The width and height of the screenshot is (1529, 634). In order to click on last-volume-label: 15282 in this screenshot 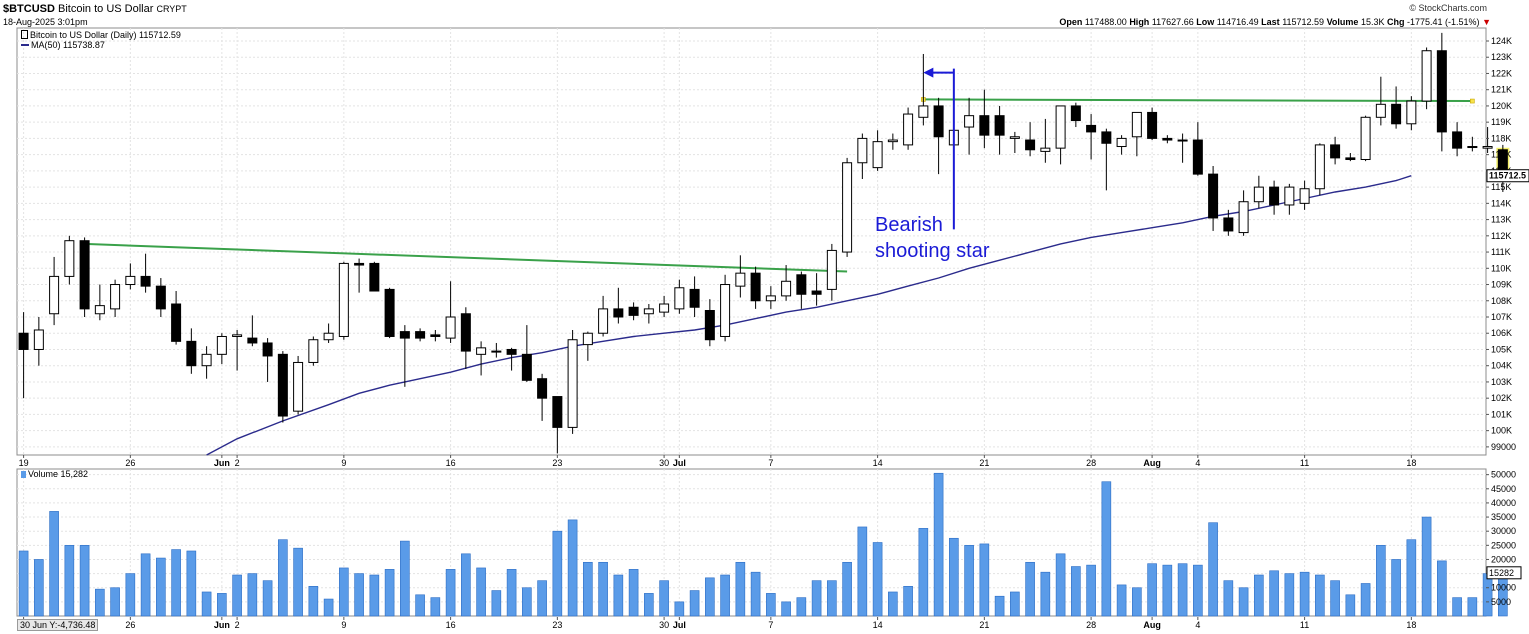, I will do `click(1501, 573)`.